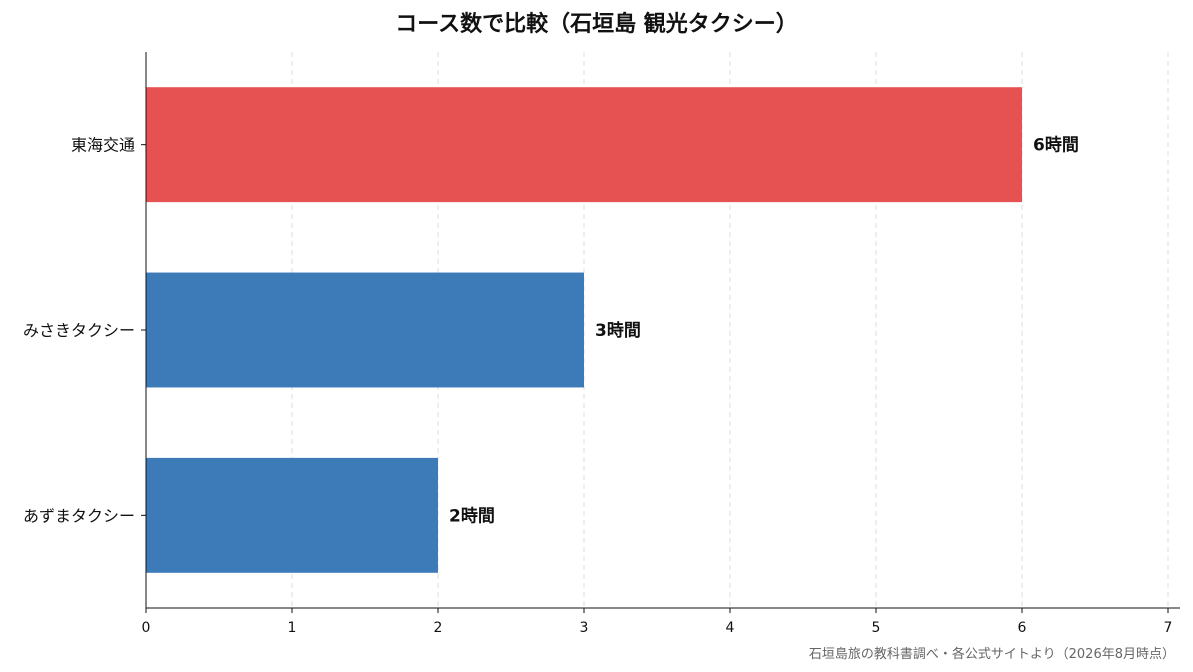 This screenshot has height=672, width=1193. I want to click on x-tick-label: 4, so click(730, 628).